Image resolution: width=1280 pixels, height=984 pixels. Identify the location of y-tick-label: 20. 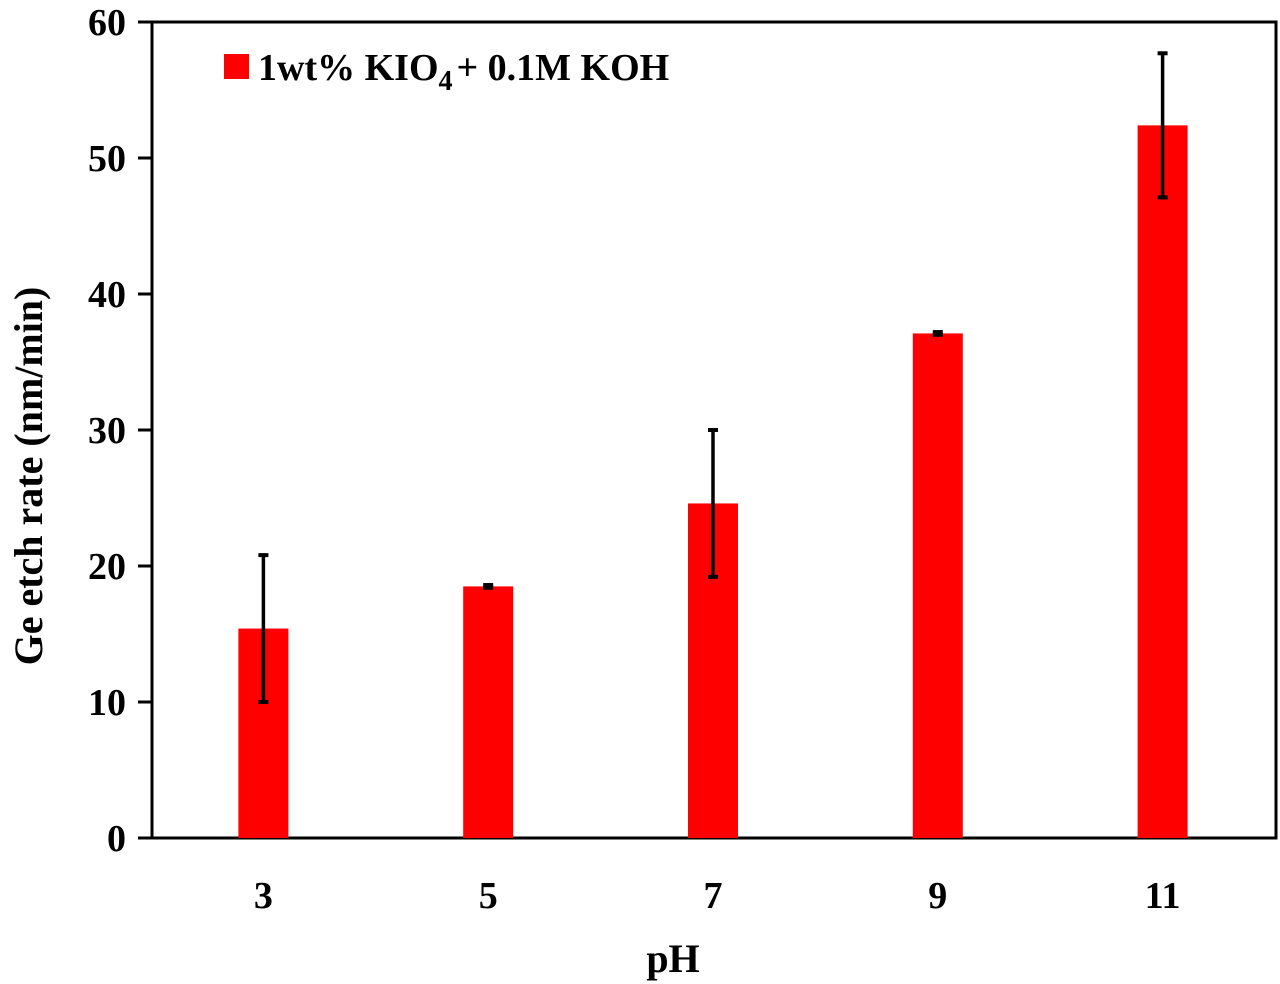
(107, 567).